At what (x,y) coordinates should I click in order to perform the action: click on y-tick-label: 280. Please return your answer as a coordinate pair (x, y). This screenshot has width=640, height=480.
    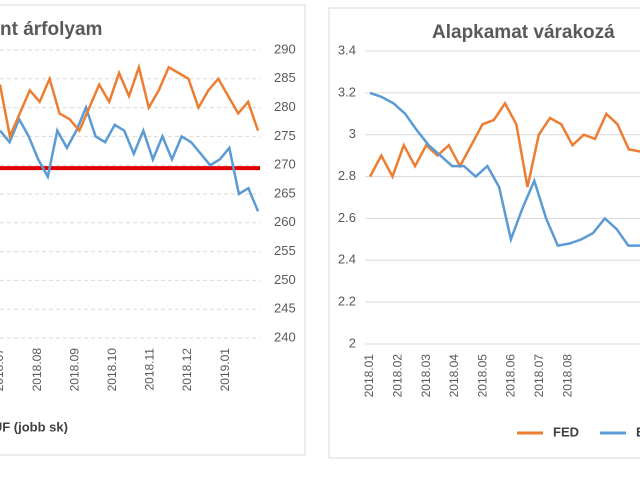
    Looking at the image, I should click on (285, 106).